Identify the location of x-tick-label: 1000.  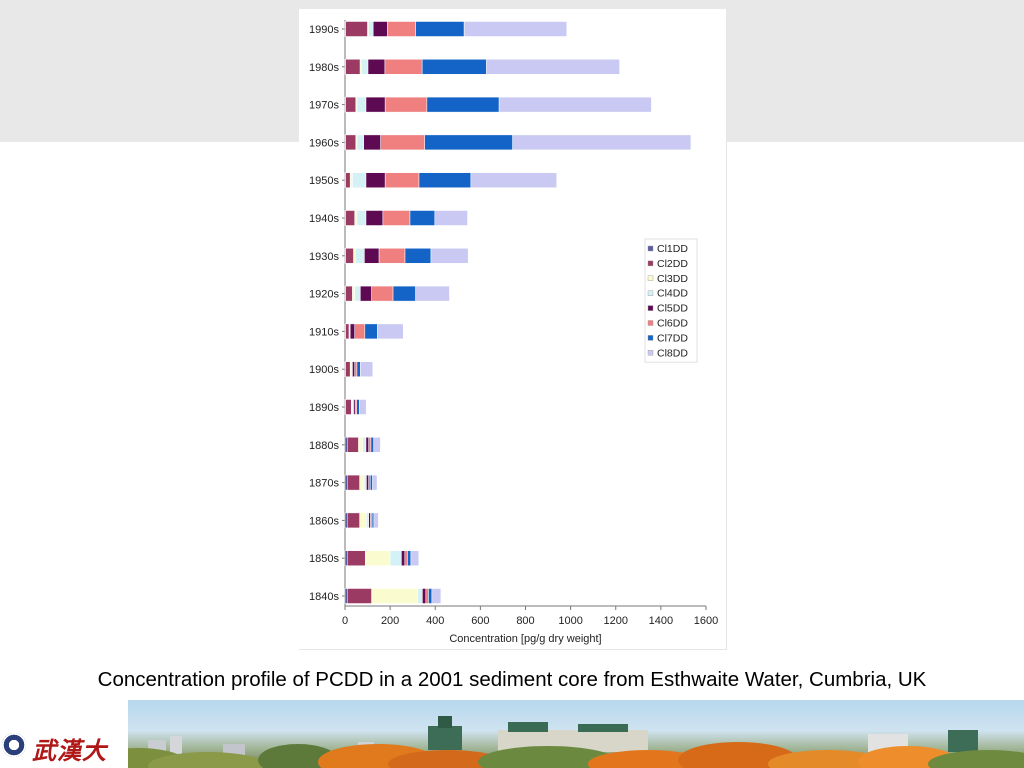
(570, 621).